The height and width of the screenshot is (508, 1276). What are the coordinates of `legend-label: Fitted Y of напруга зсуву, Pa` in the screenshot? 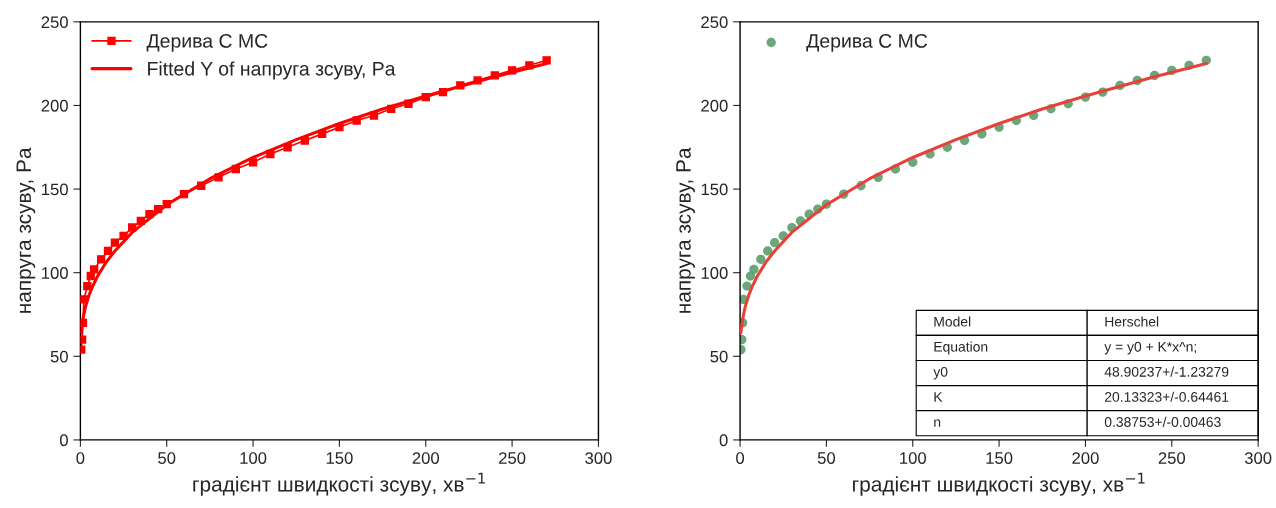 It's located at (272, 70).